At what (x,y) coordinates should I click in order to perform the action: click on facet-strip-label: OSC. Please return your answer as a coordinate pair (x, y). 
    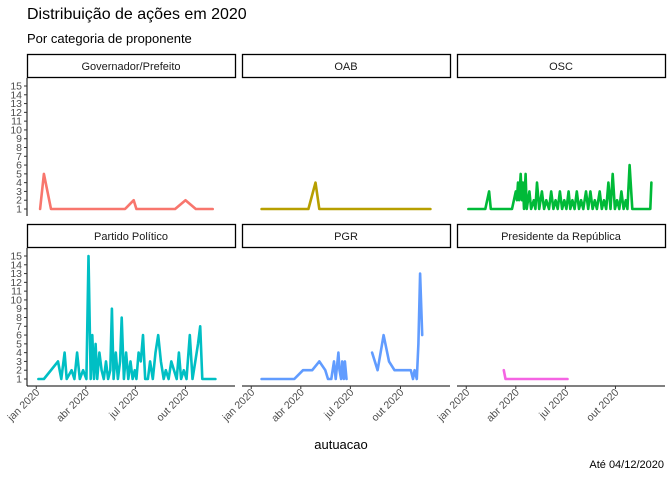
    Looking at the image, I should click on (561, 67).